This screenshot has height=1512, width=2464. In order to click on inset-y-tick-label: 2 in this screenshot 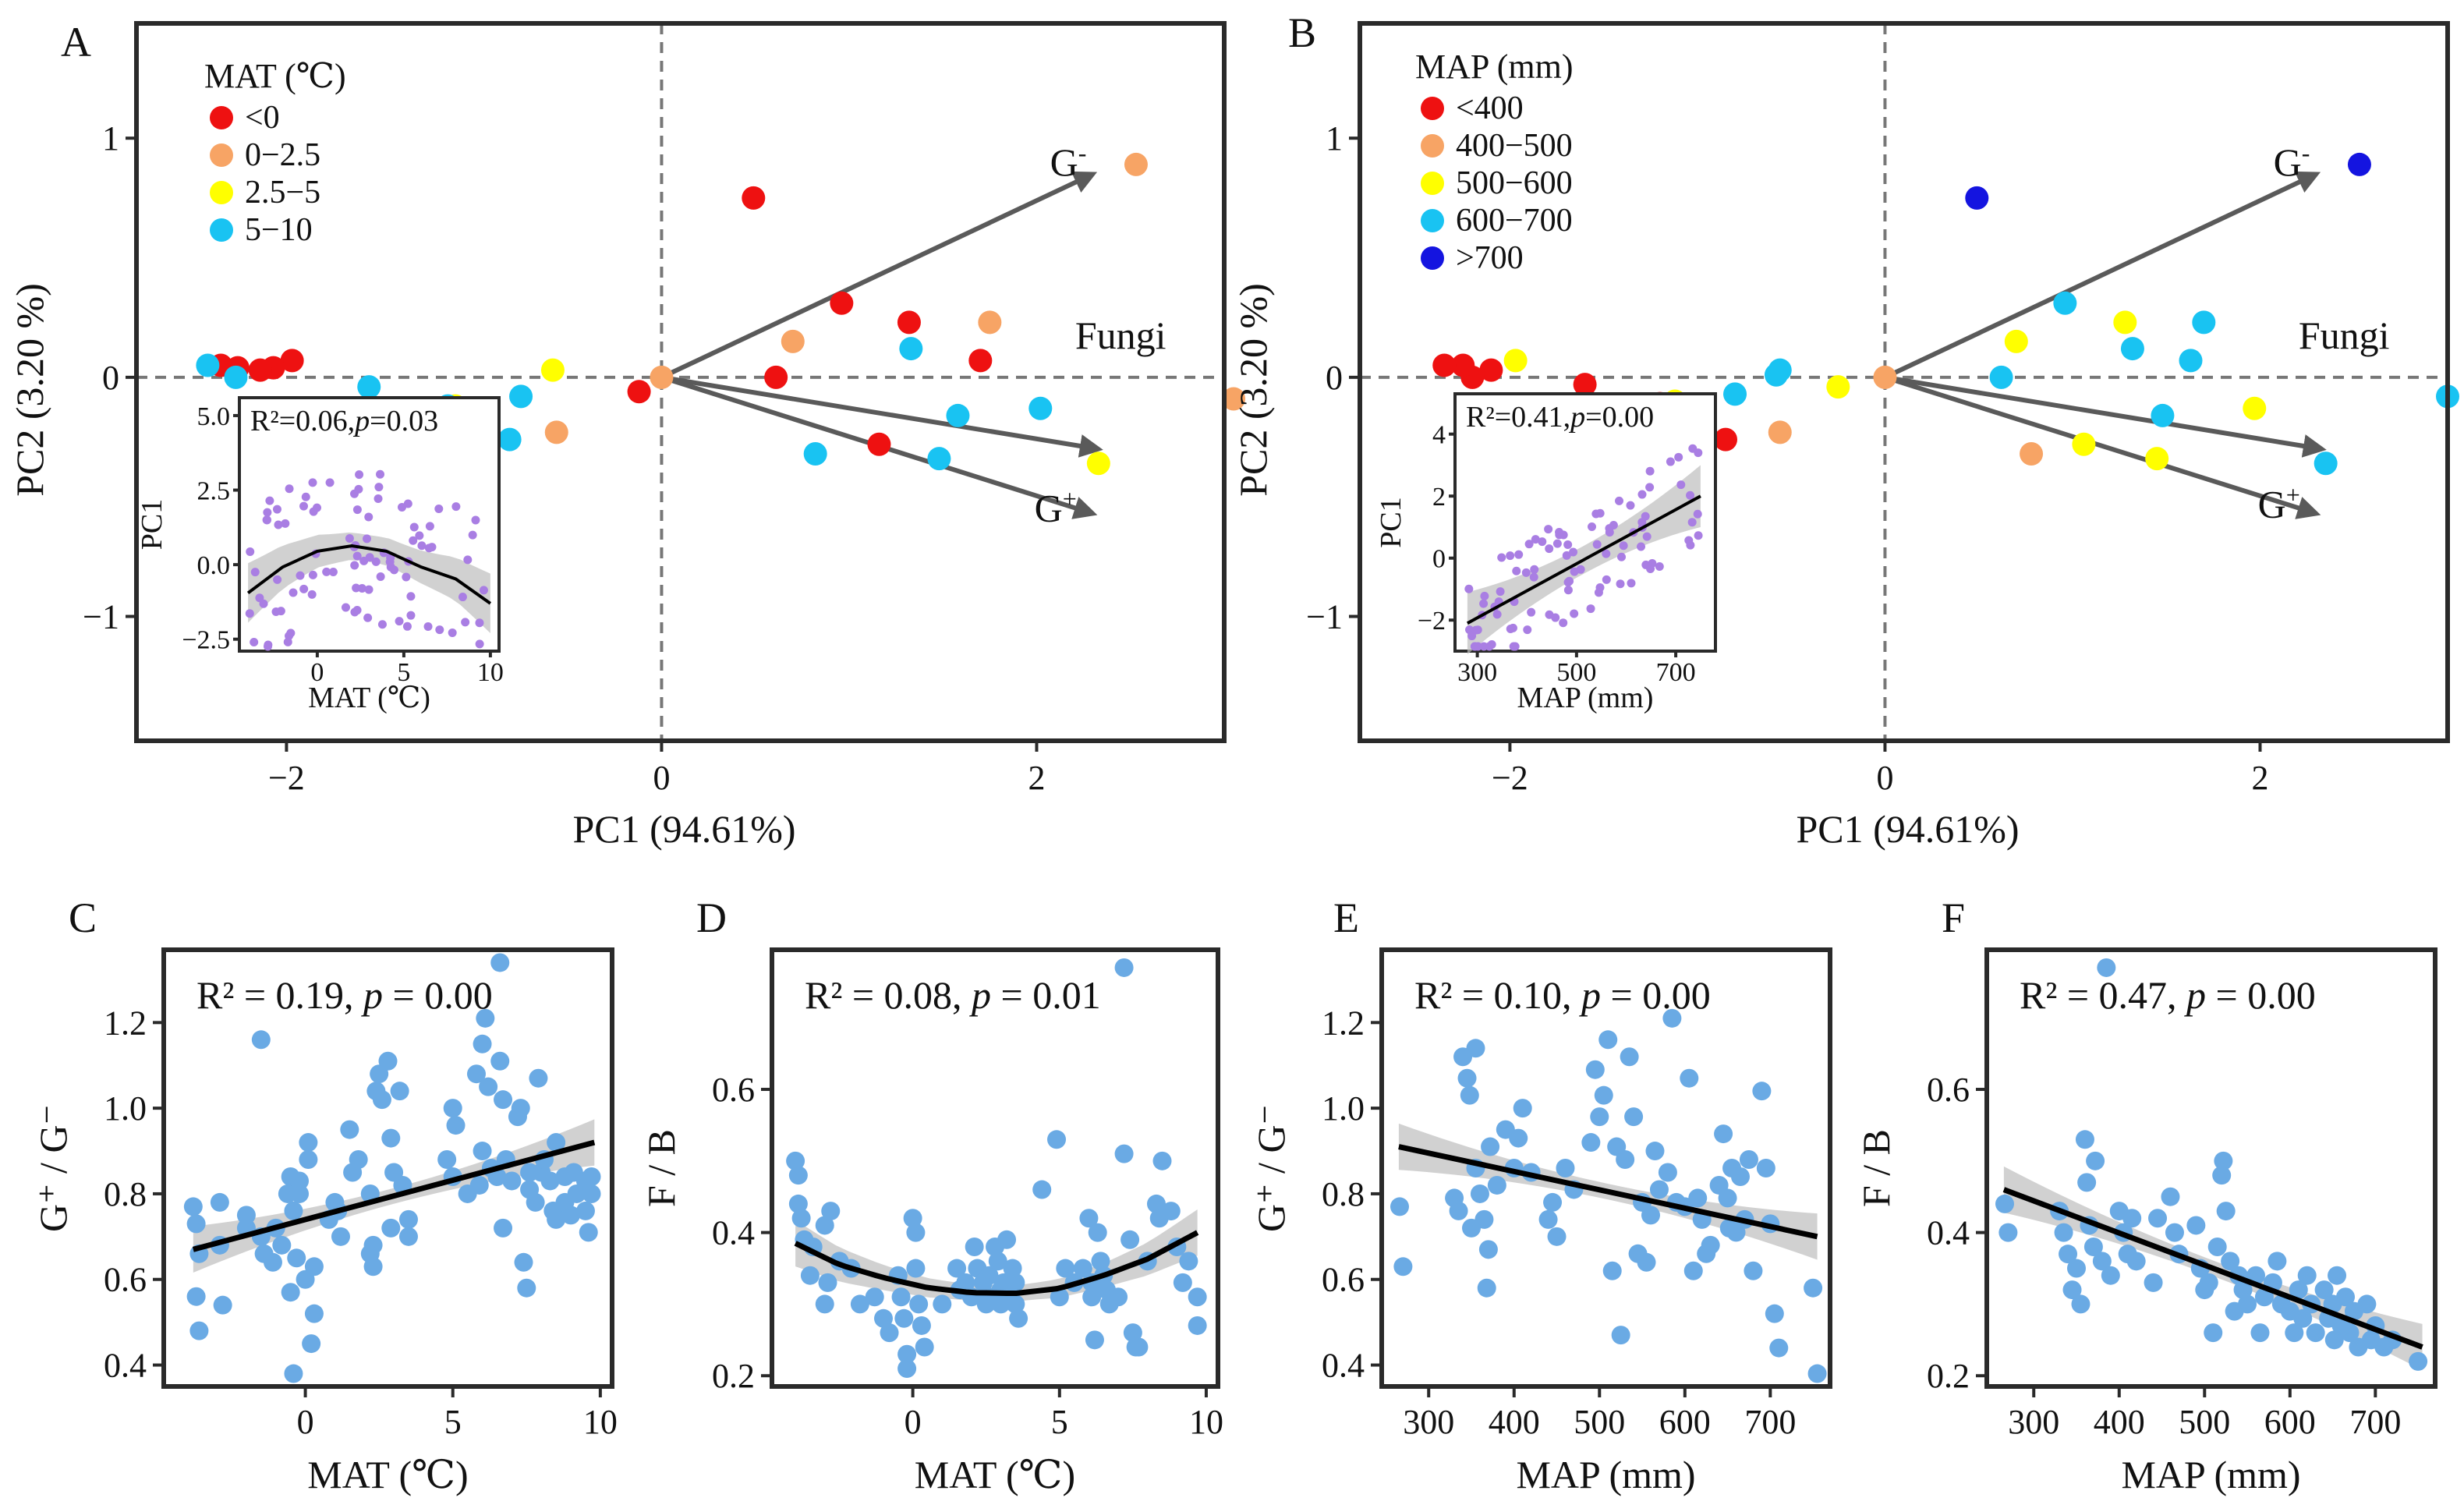, I will do `click(1439, 497)`.